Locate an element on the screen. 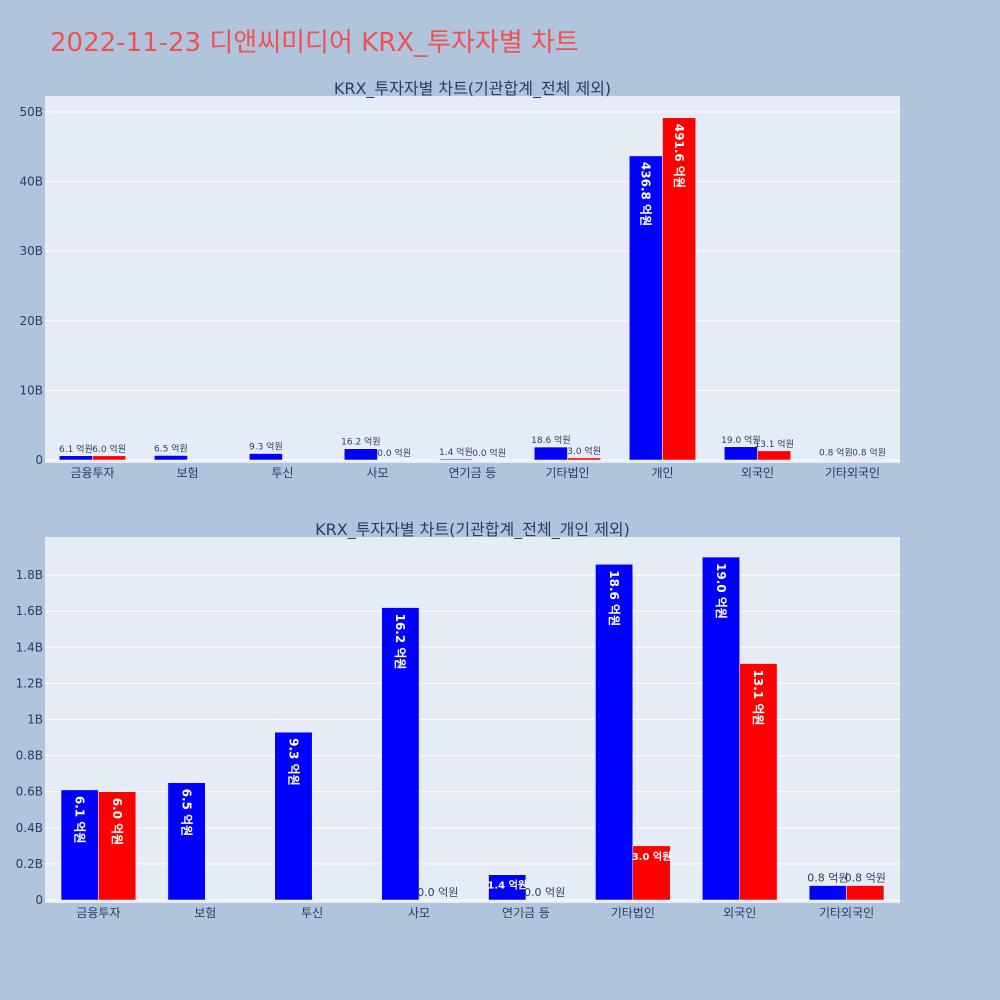 Image resolution: width=1000 pixels, height=1000 pixels. y-tick-label: 50B is located at coordinates (31, 112).